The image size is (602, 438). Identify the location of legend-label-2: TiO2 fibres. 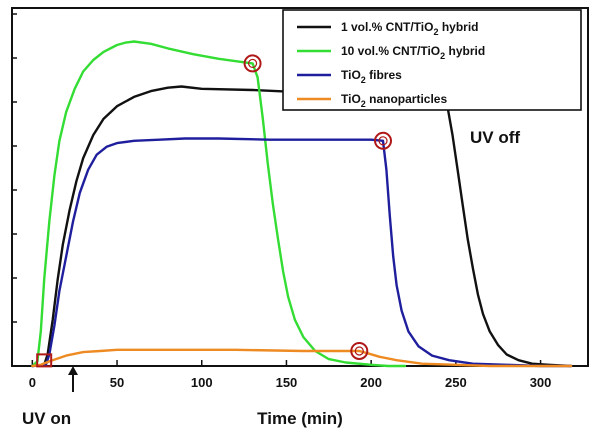
(371, 76).